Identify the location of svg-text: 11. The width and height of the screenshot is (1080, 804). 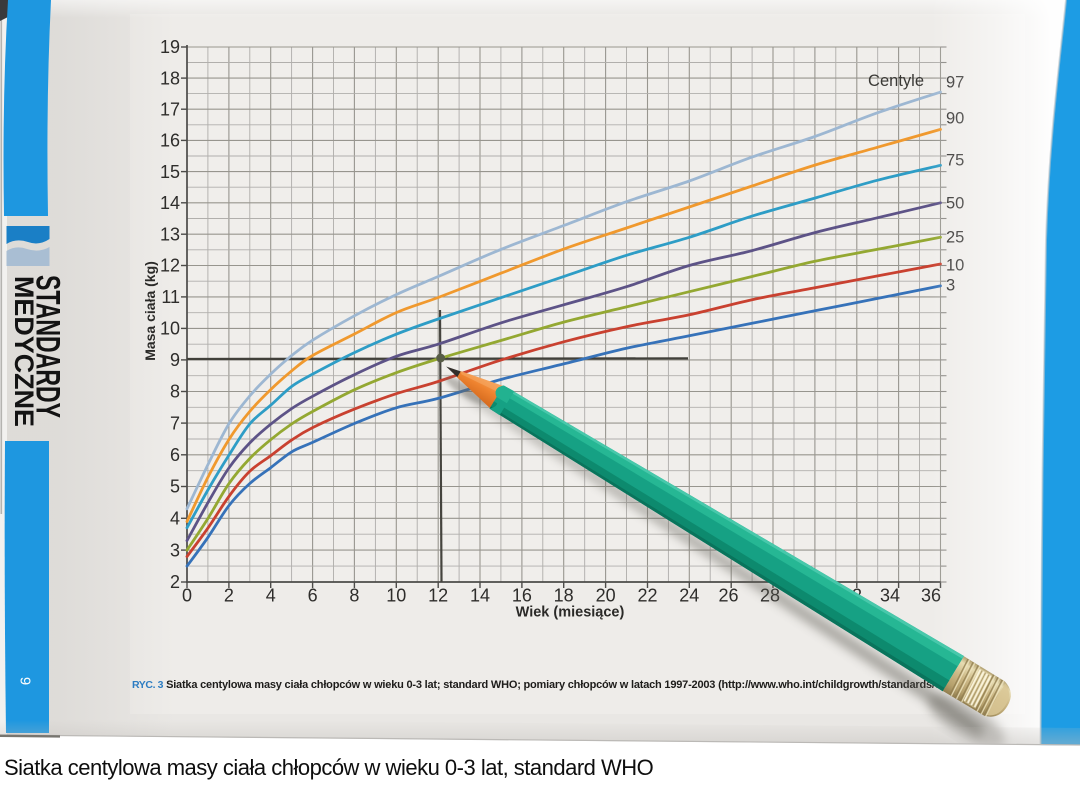
(170, 297).